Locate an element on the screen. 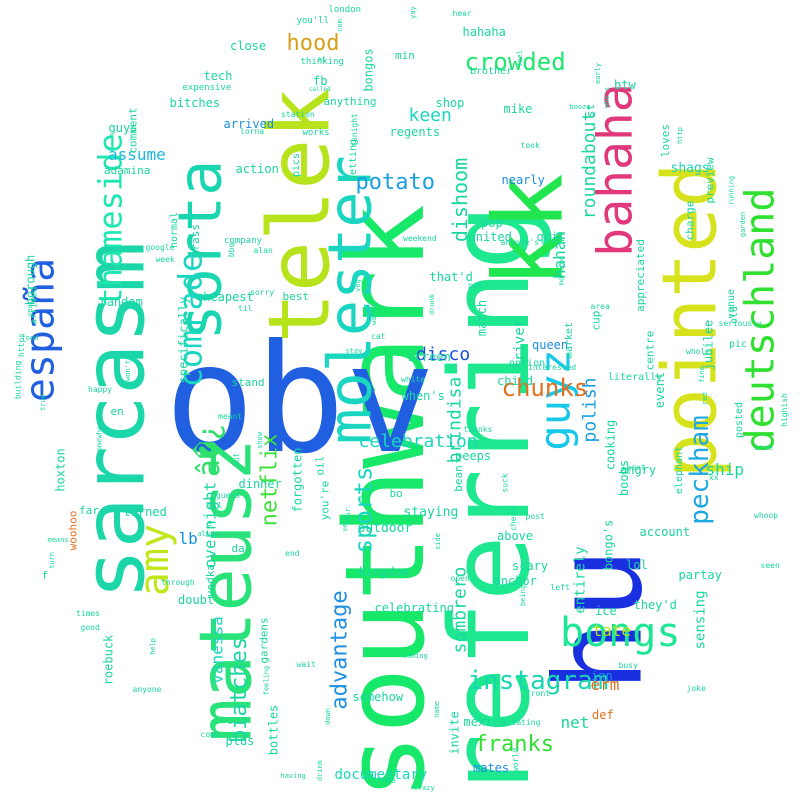 The height and width of the screenshot is (800, 800). cloud-word: net is located at coordinates (575, 722).